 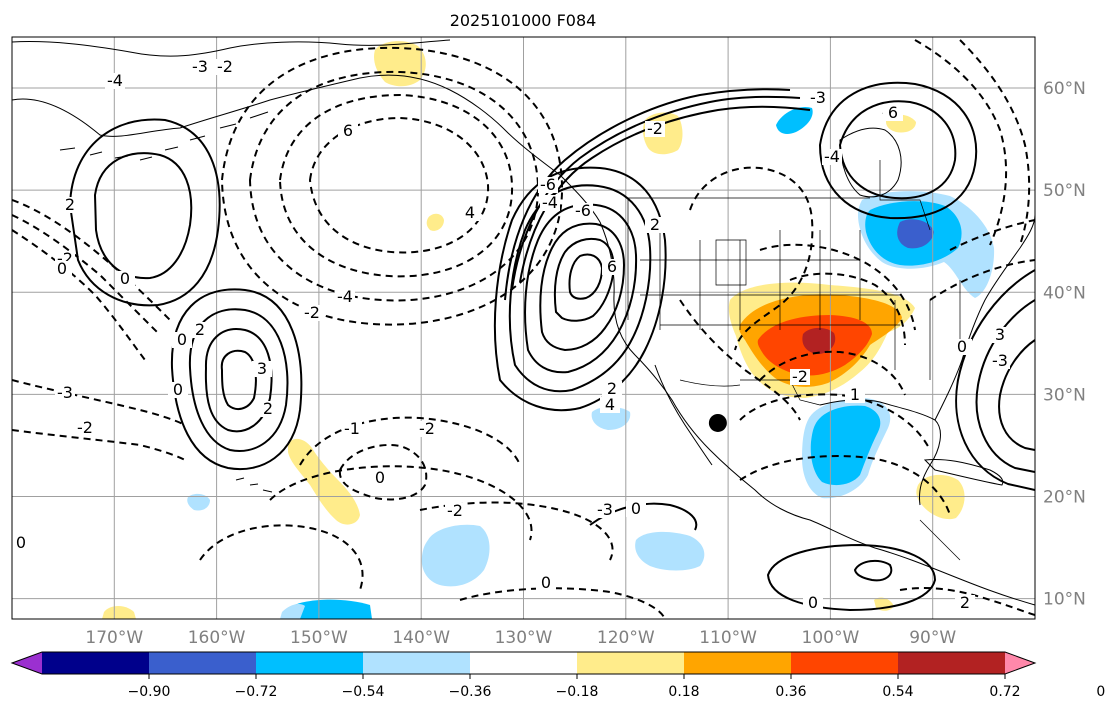 I want to click on coastline-hawaii, so click(x=254, y=485).